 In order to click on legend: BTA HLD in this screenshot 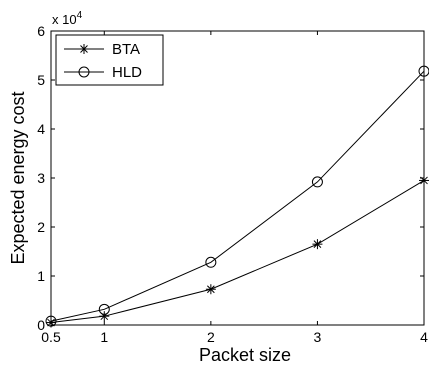, I will do `click(109, 60)`.